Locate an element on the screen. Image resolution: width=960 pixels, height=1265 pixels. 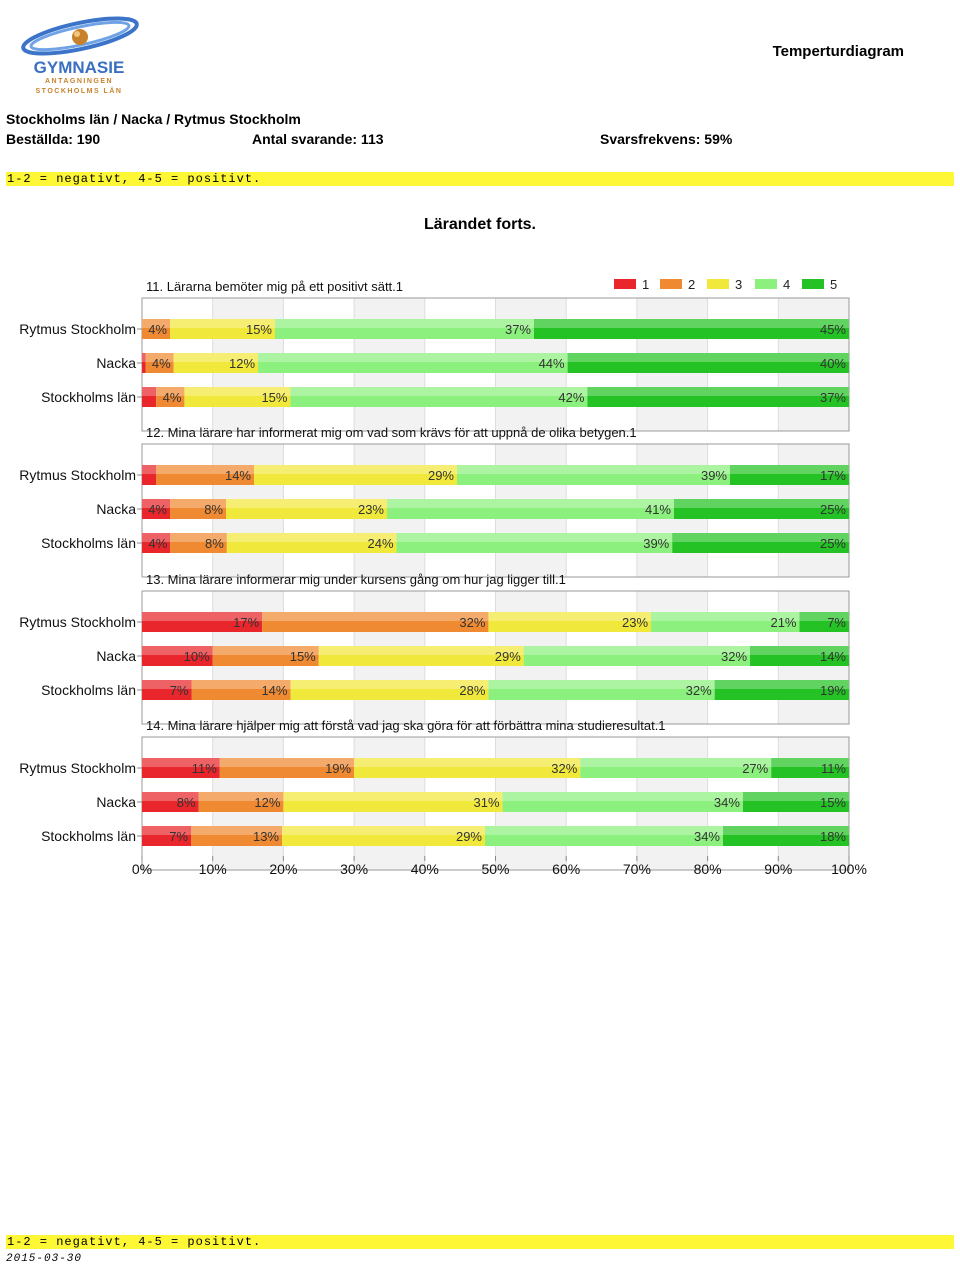
data-label: 15% is located at coordinates (833, 802).